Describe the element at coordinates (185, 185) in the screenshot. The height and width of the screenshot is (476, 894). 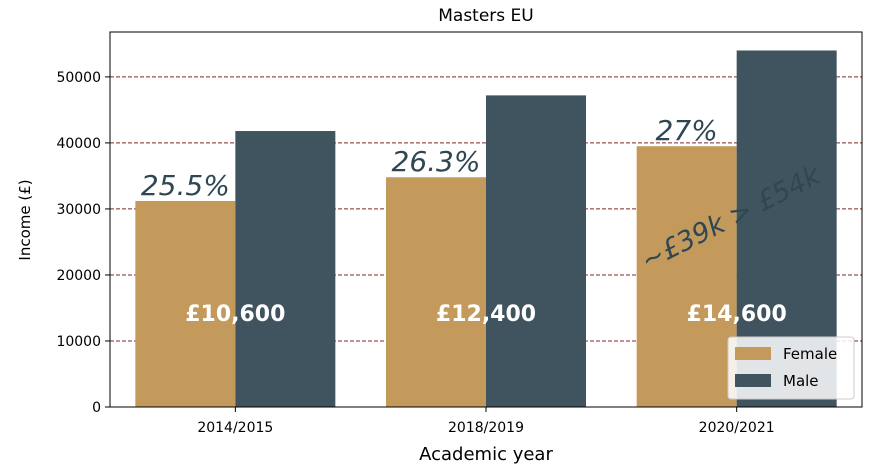
I see `percent-annotation: 25.5%` at that location.